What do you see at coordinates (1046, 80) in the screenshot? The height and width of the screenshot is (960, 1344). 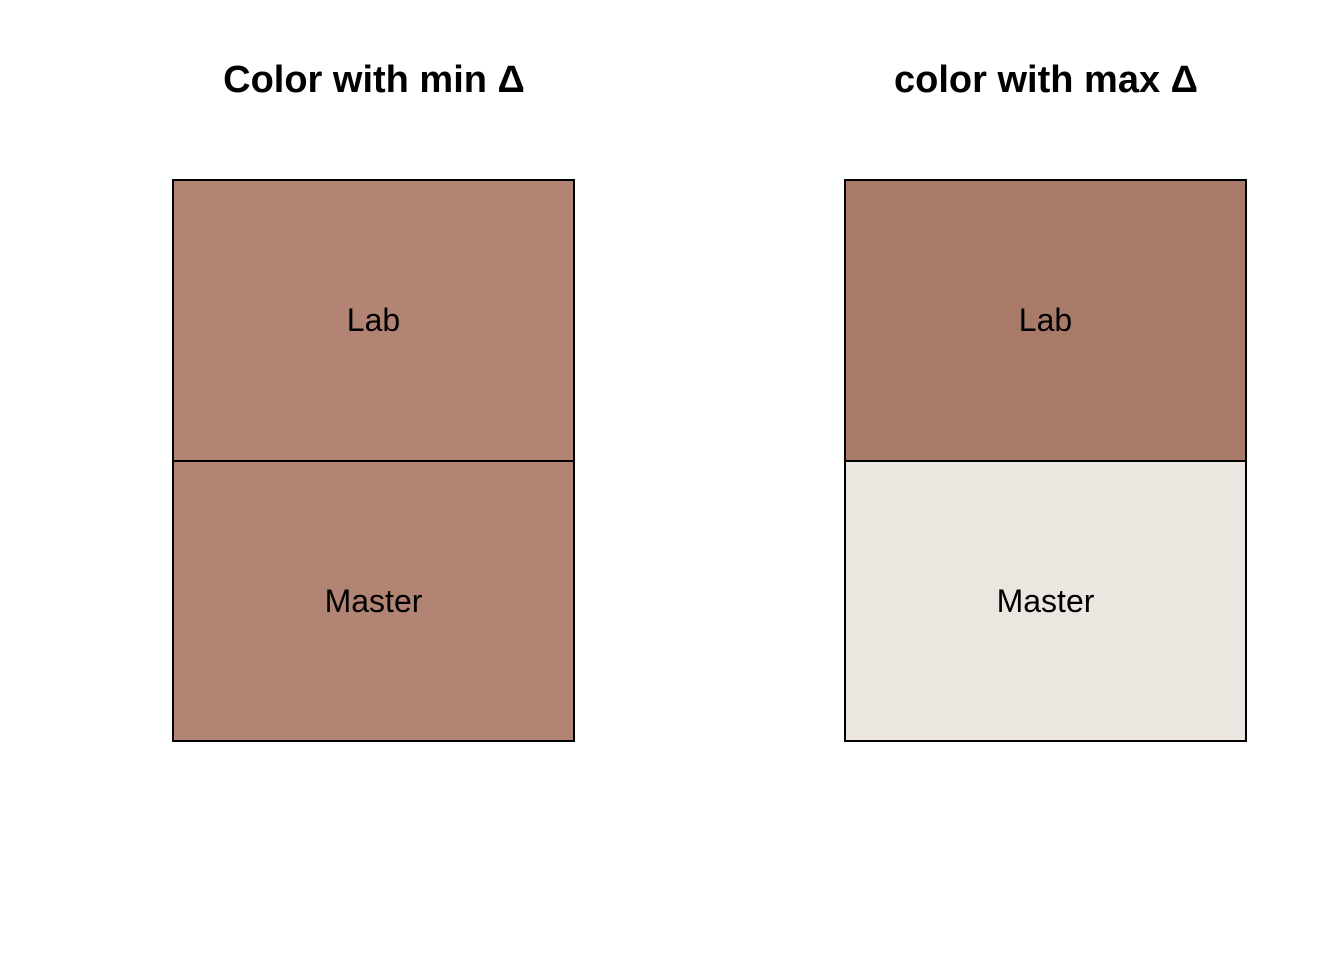 I see `panel-title-max-delta: color with max Δ` at bounding box center [1046, 80].